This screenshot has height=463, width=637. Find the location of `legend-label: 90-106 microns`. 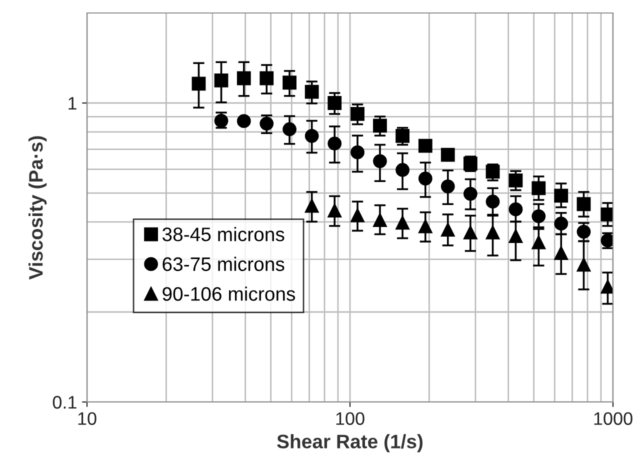

legend-label: 90-106 microns is located at coordinates (229, 293).